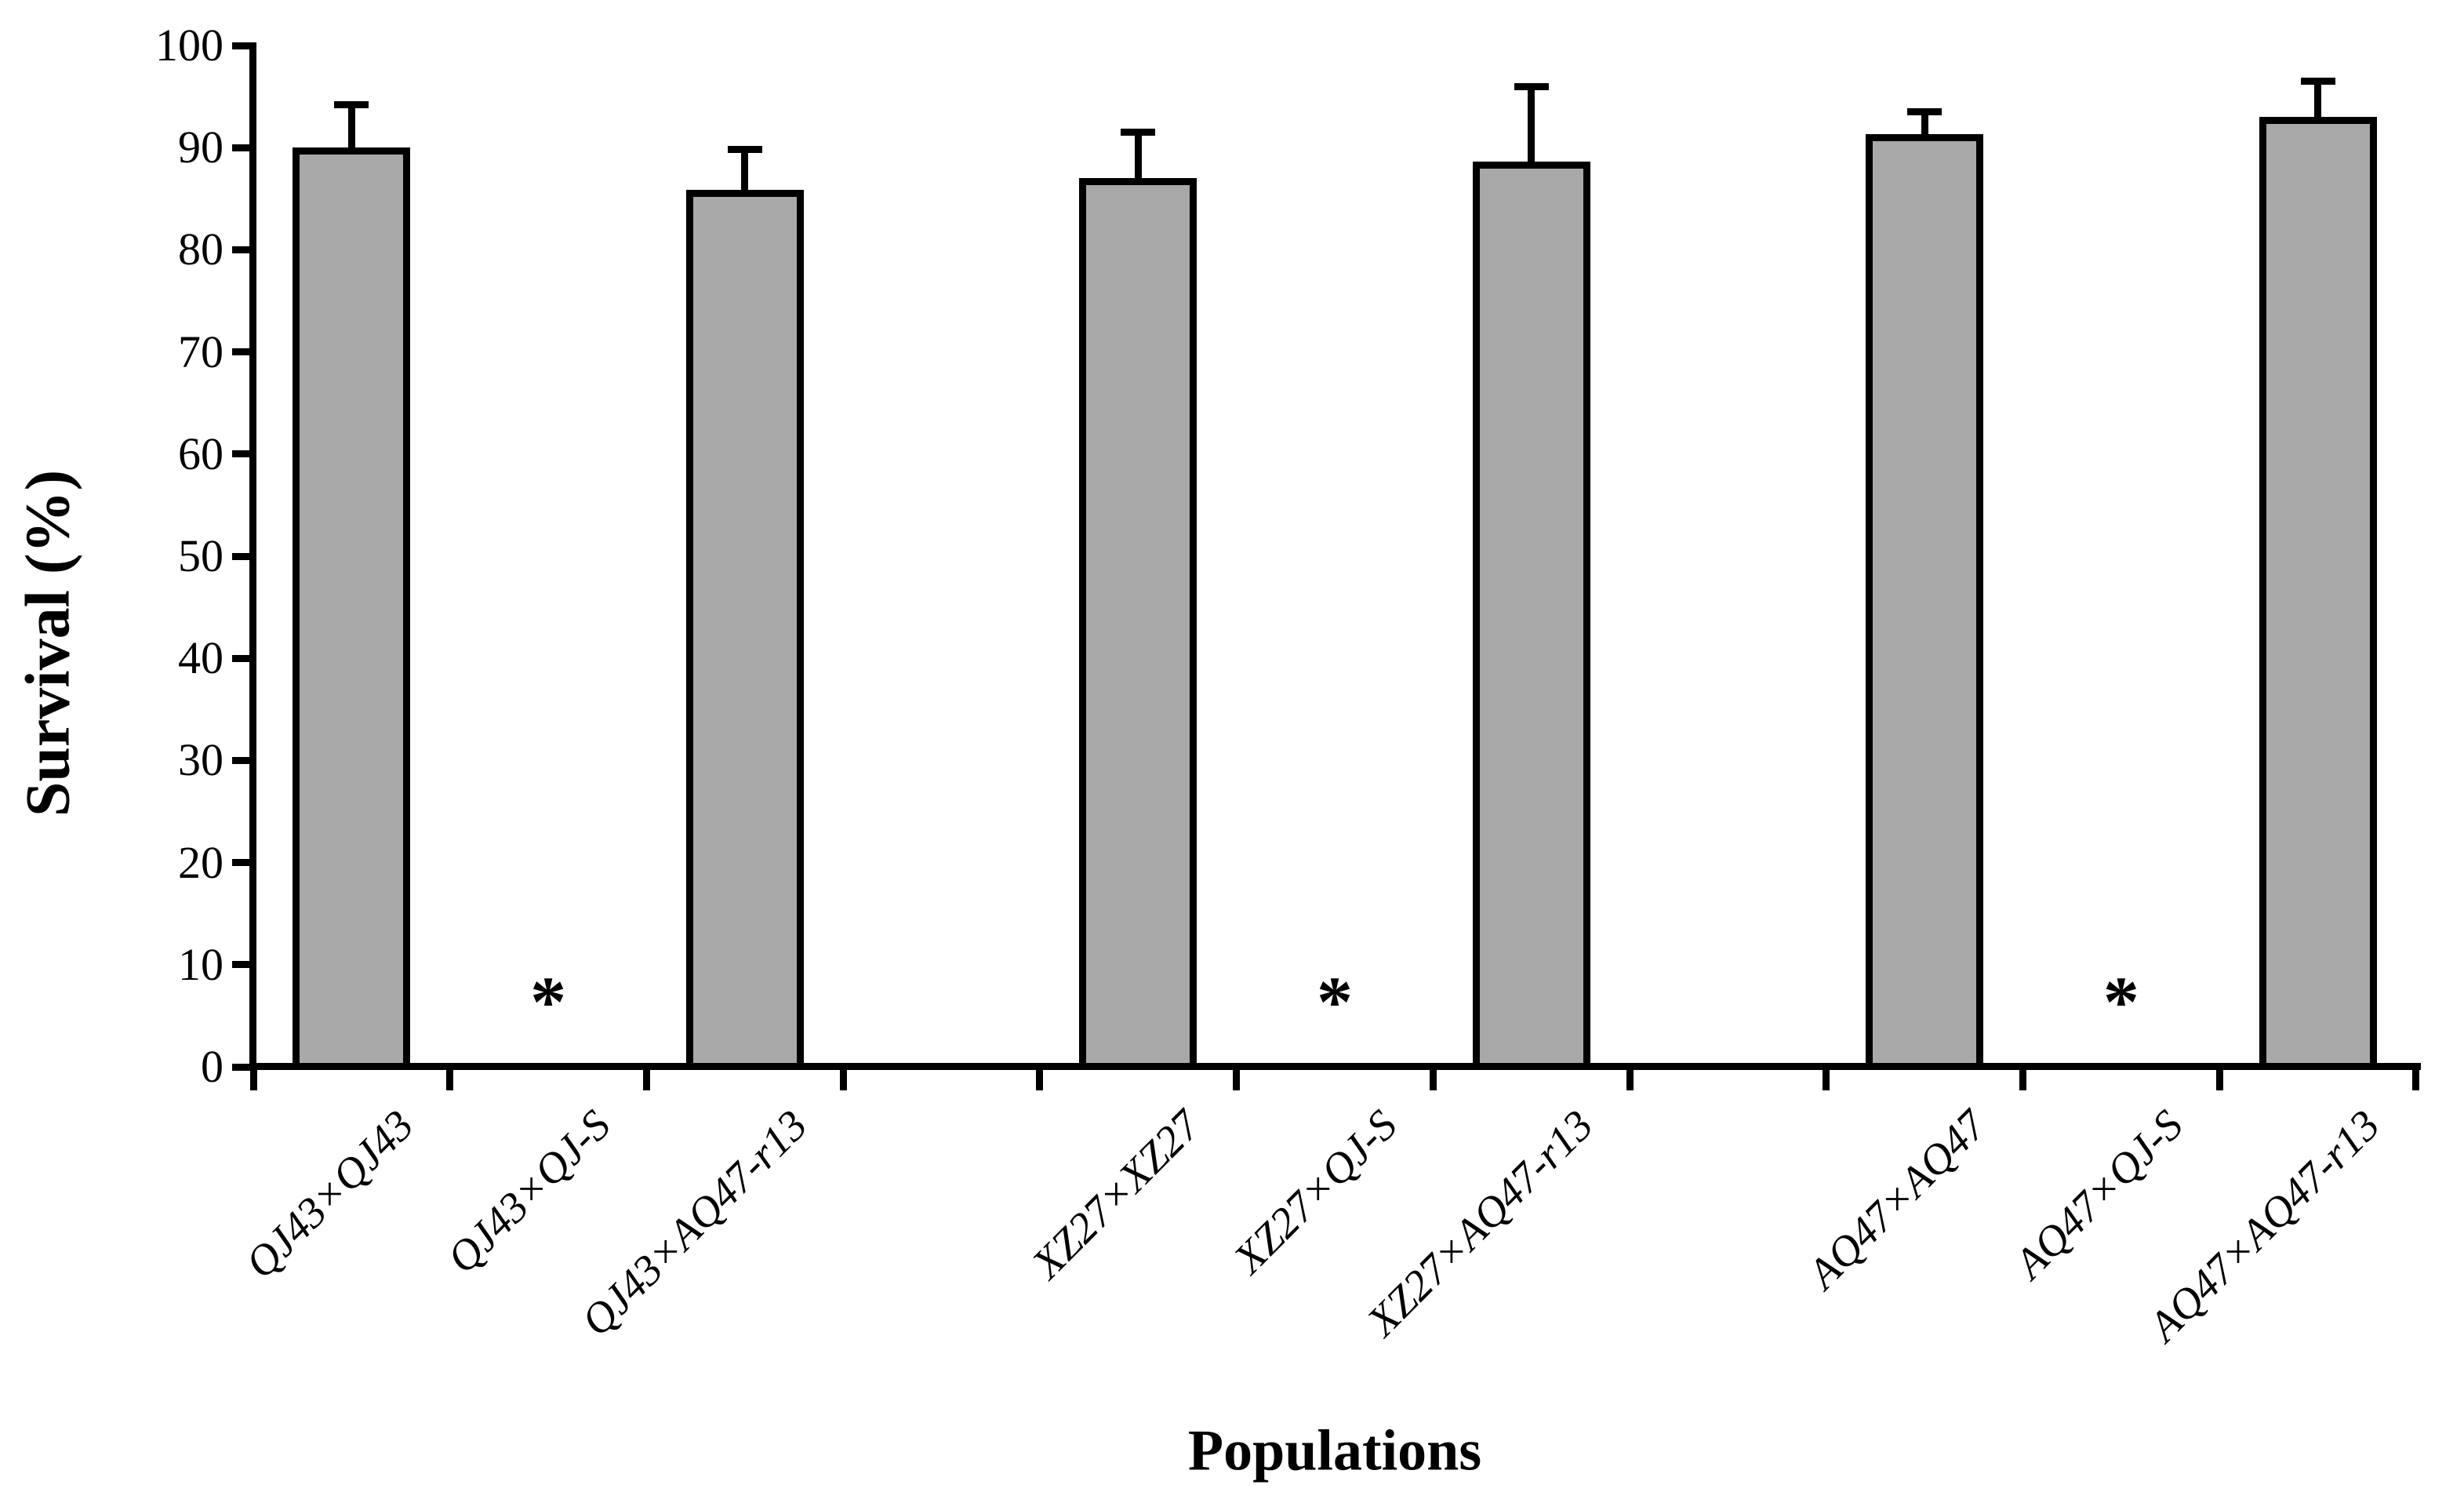 The image size is (2464, 1503). I want to click on category-label-text: XZ27×QJ-S, so click(1314, 1192).